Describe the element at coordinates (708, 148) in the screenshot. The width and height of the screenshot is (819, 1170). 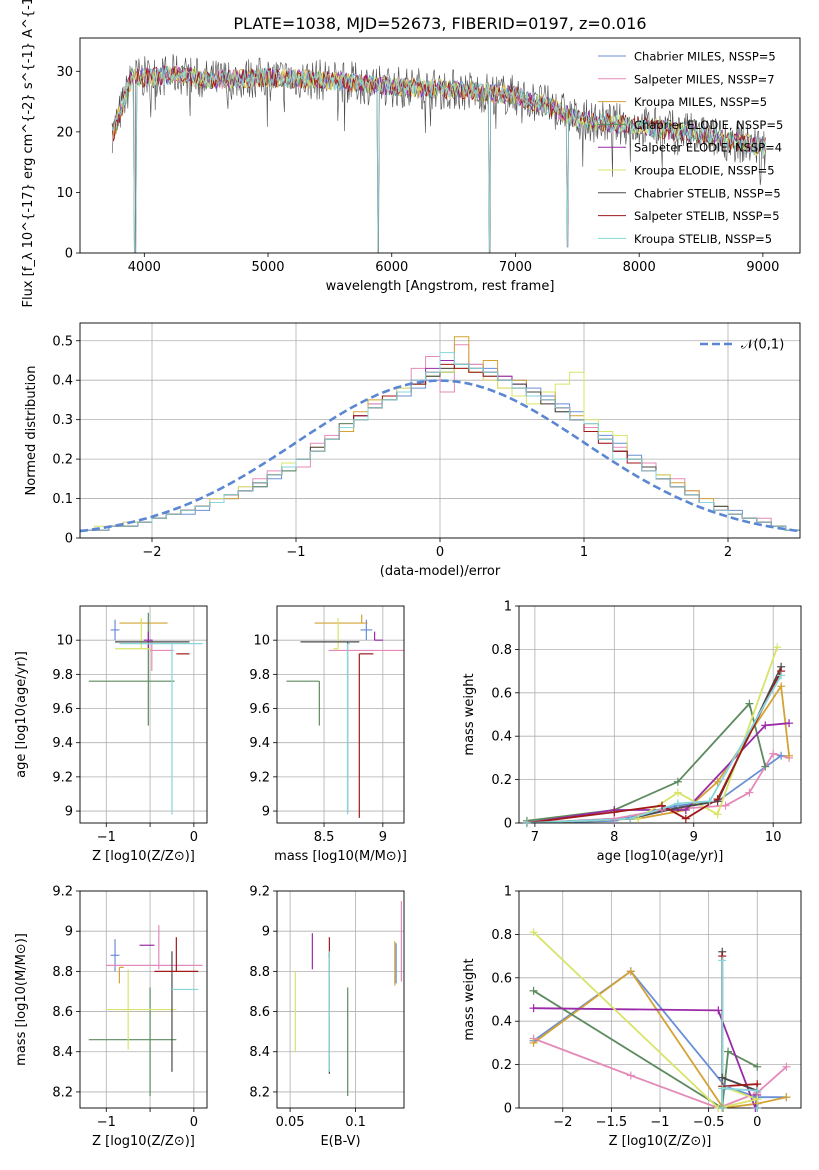
I see `legend-entry: Salpeter ELODIE, NSSP=4` at that location.